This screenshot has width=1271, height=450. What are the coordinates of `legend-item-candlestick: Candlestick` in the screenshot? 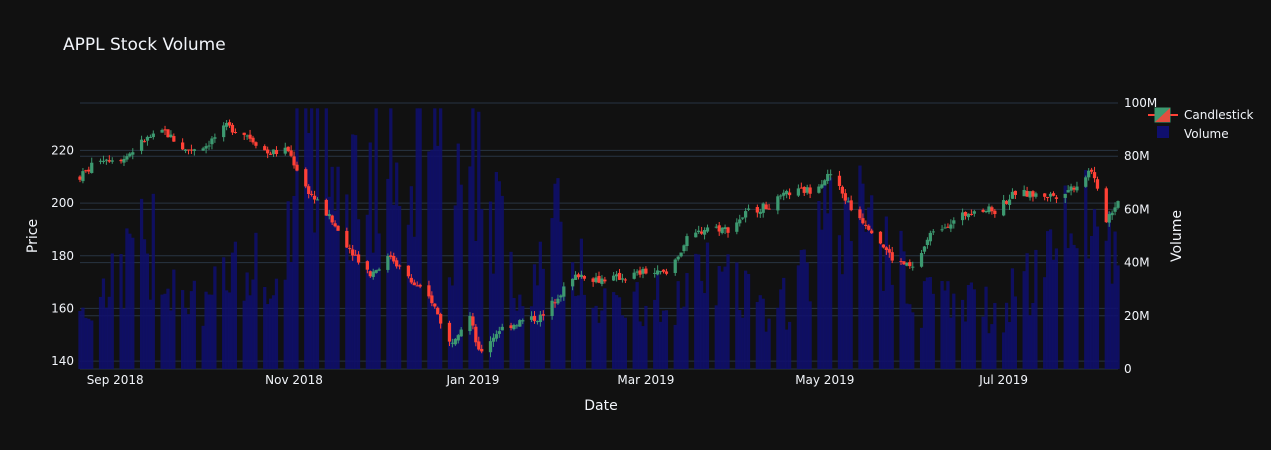 It's located at (1201, 115).